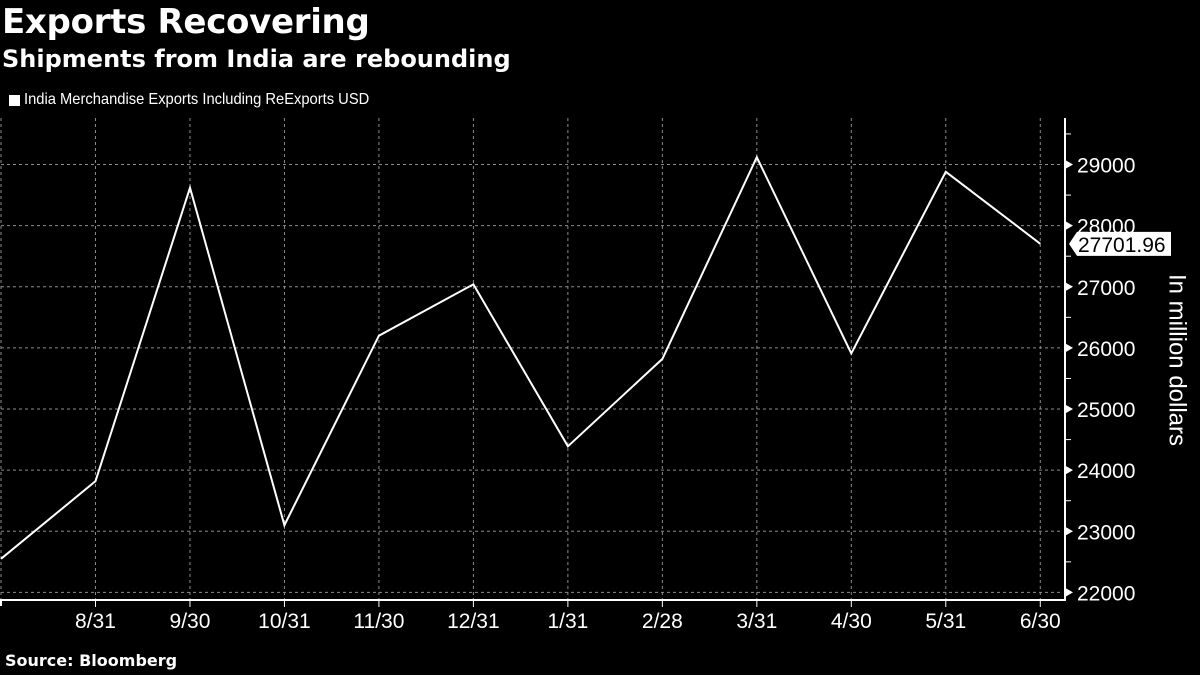 This screenshot has height=675, width=1200. Describe the element at coordinates (1106, 288) in the screenshot. I see `y-tick-label: 27000` at that location.